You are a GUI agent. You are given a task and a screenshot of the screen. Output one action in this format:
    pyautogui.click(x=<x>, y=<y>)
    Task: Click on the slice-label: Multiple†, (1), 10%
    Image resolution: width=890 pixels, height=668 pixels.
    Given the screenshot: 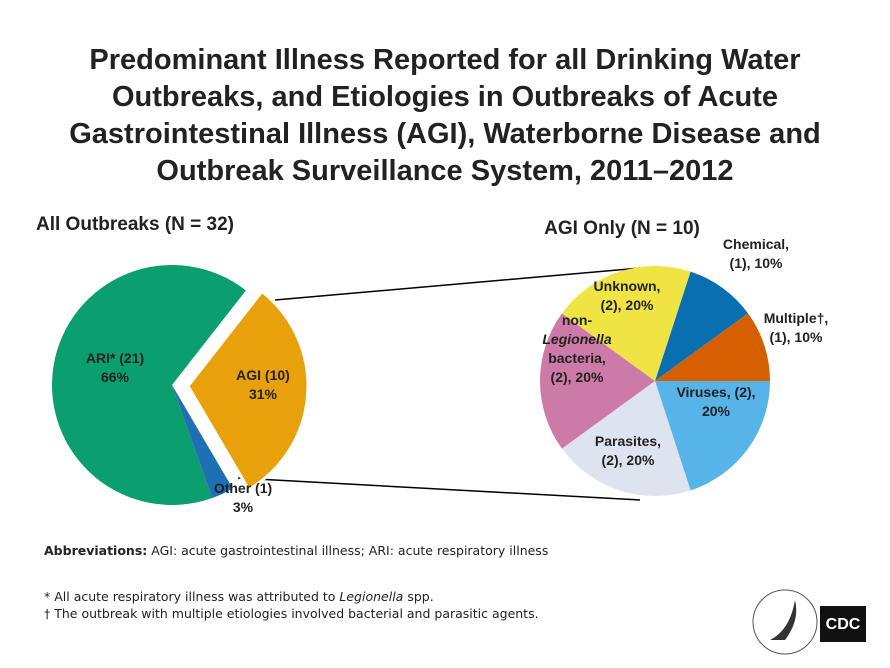 What is the action you would take?
    pyautogui.click(x=796, y=327)
    